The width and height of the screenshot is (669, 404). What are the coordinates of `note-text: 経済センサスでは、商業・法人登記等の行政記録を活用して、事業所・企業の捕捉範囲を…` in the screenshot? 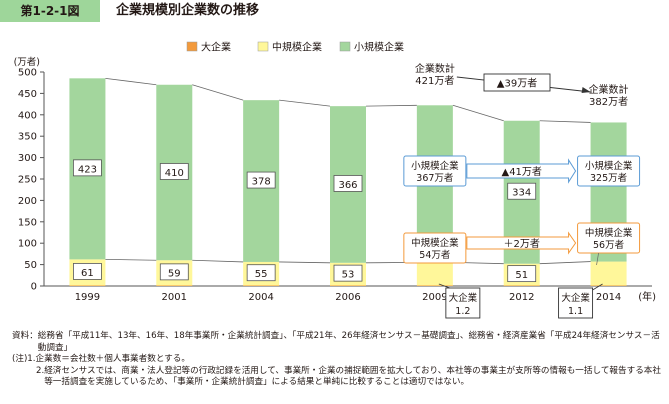 It's located at (352, 376).